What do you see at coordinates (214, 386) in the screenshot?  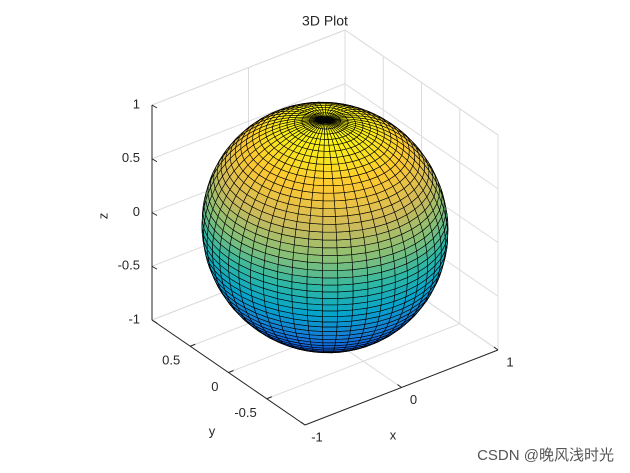 I see `y-tick-label: 0` at bounding box center [214, 386].